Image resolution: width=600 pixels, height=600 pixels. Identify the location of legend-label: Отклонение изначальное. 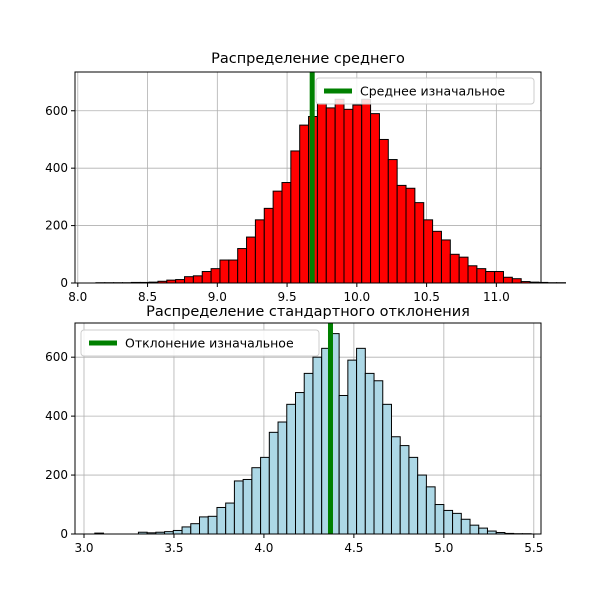
(209, 343).